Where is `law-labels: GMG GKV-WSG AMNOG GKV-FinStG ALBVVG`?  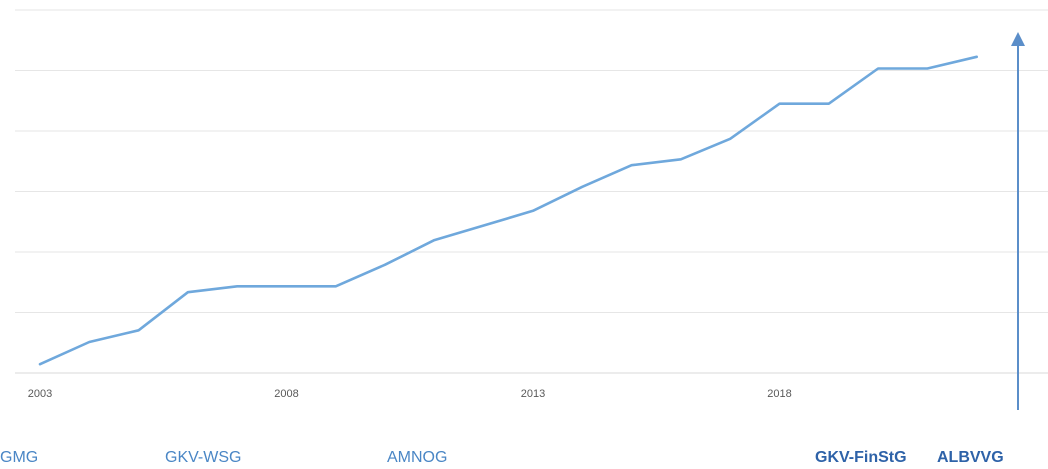 law-labels: GMG GKV-WSG AMNOG GKV-FinStG ALBVVG is located at coordinates (502, 457).